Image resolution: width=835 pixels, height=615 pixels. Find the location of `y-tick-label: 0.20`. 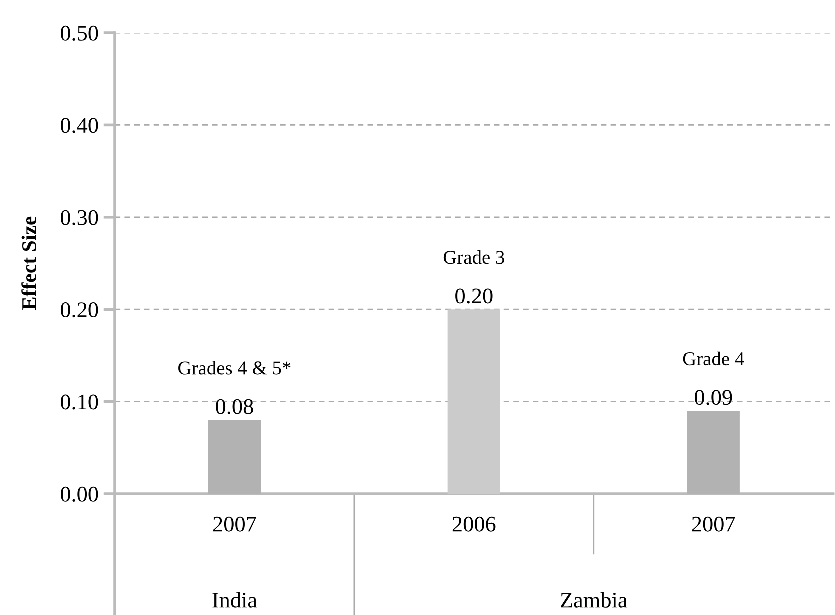

y-tick-label: 0.20 is located at coordinates (79, 310).